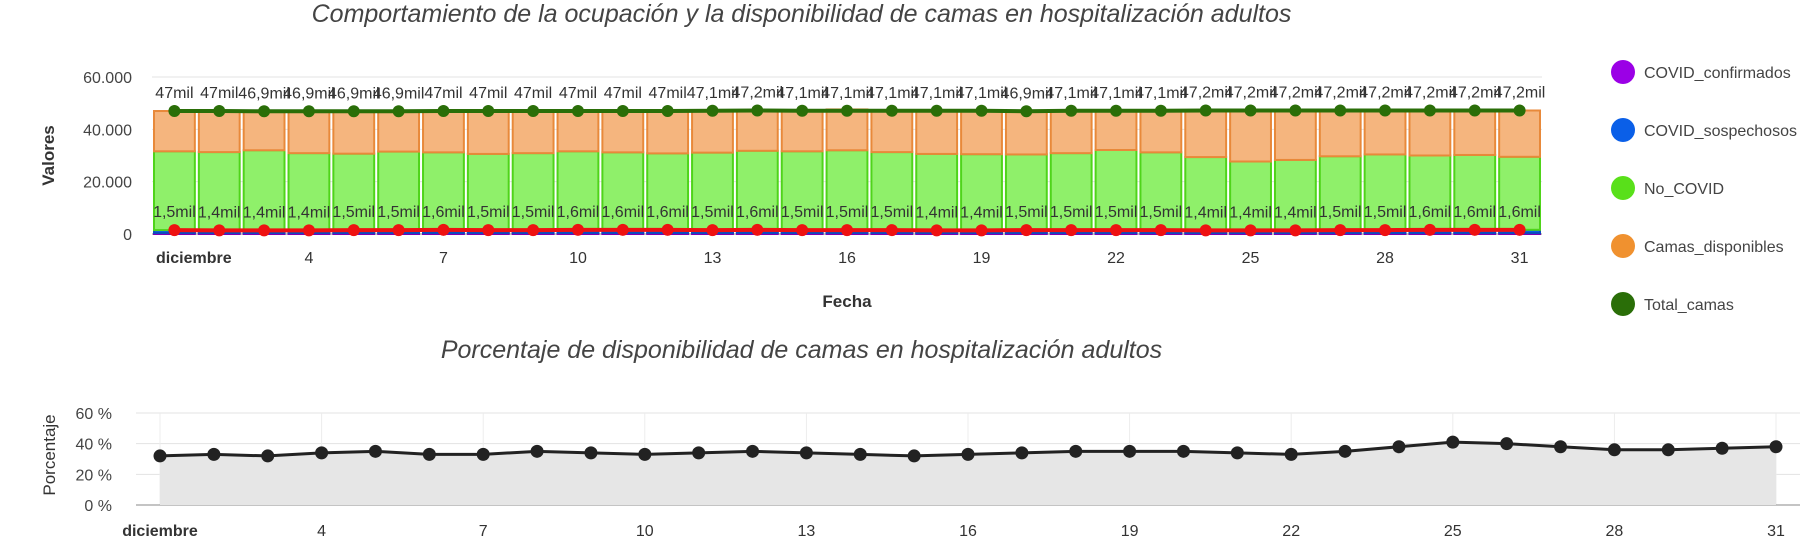 This screenshot has width=1813, height=553. Describe the element at coordinates (94, 475) in the screenshot. I see `y-tick-label: 20 %` at that location.